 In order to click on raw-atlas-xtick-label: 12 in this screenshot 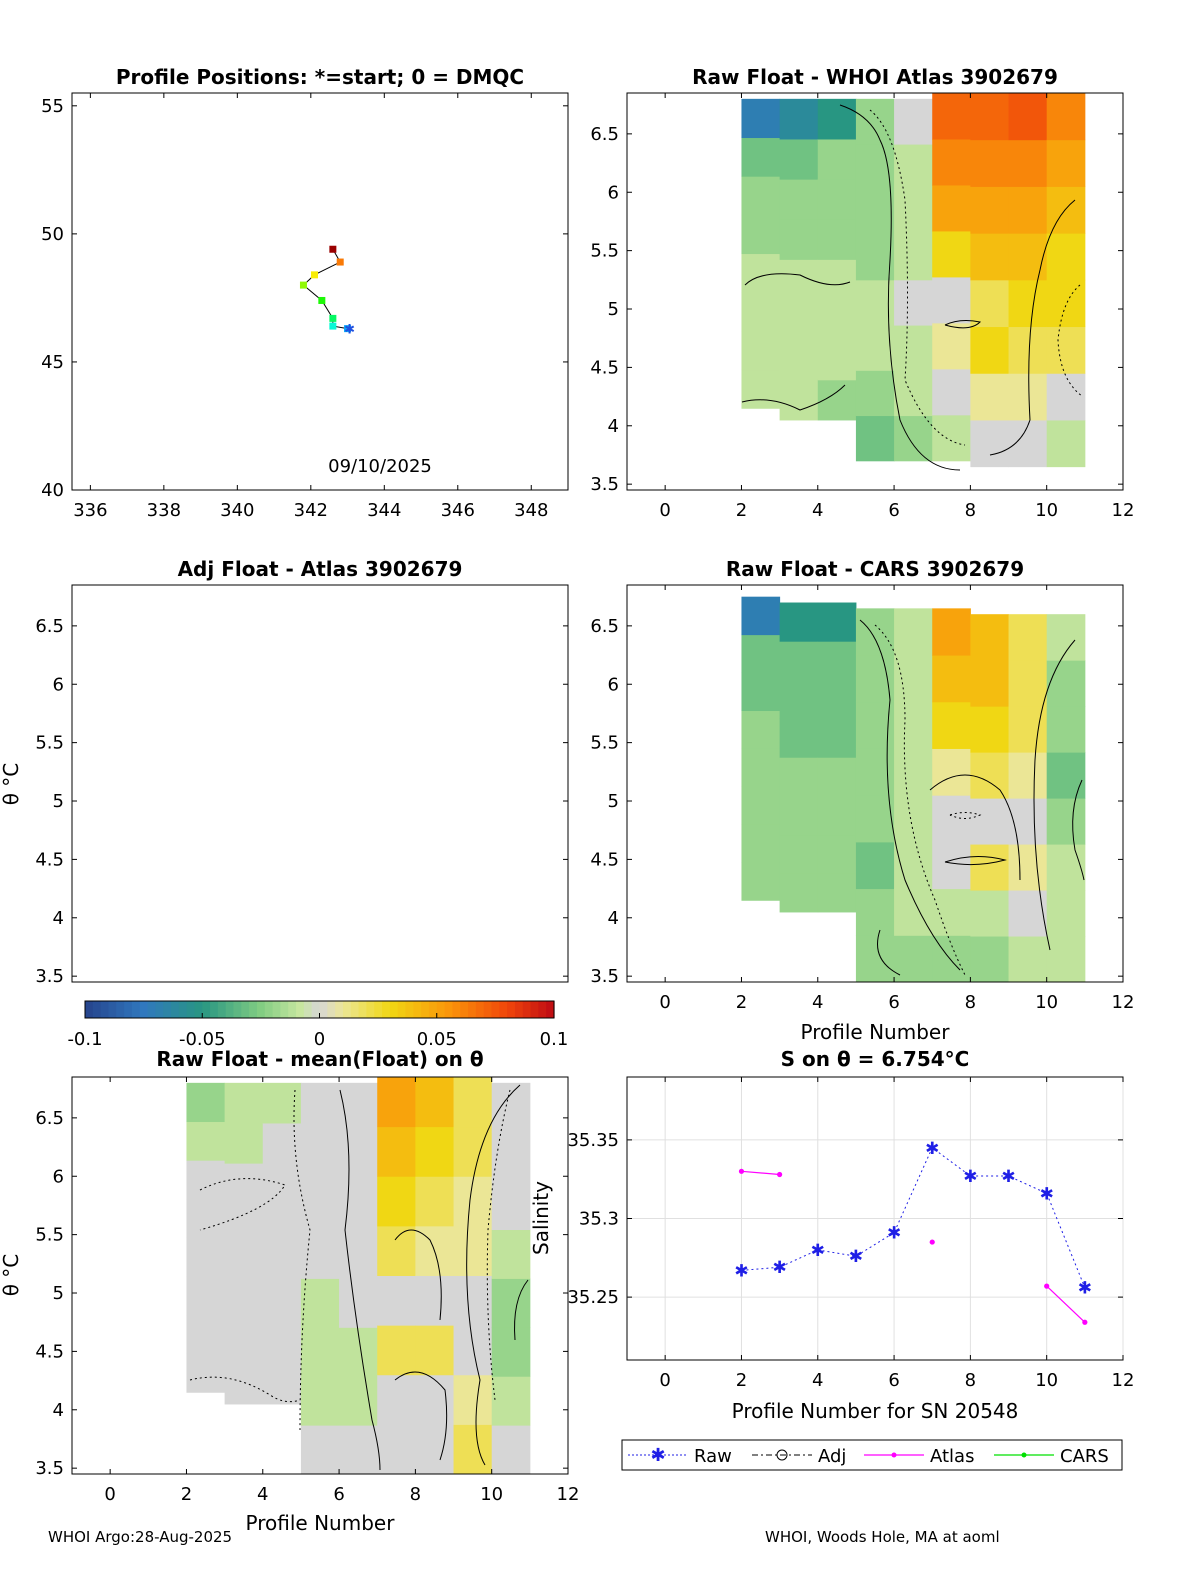, I will do `click(1123, 510)`.